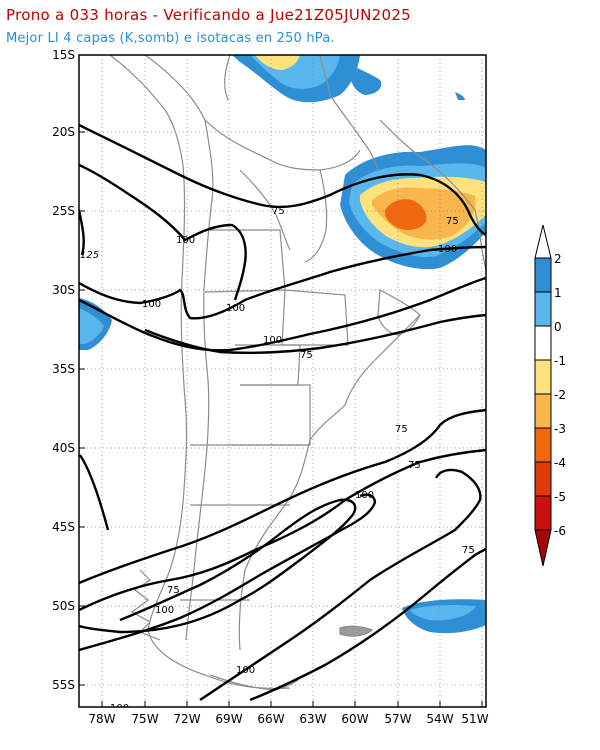 This screenshot has height=750, width=600. I want to click on lon-label: 66W, so click(270, 719).